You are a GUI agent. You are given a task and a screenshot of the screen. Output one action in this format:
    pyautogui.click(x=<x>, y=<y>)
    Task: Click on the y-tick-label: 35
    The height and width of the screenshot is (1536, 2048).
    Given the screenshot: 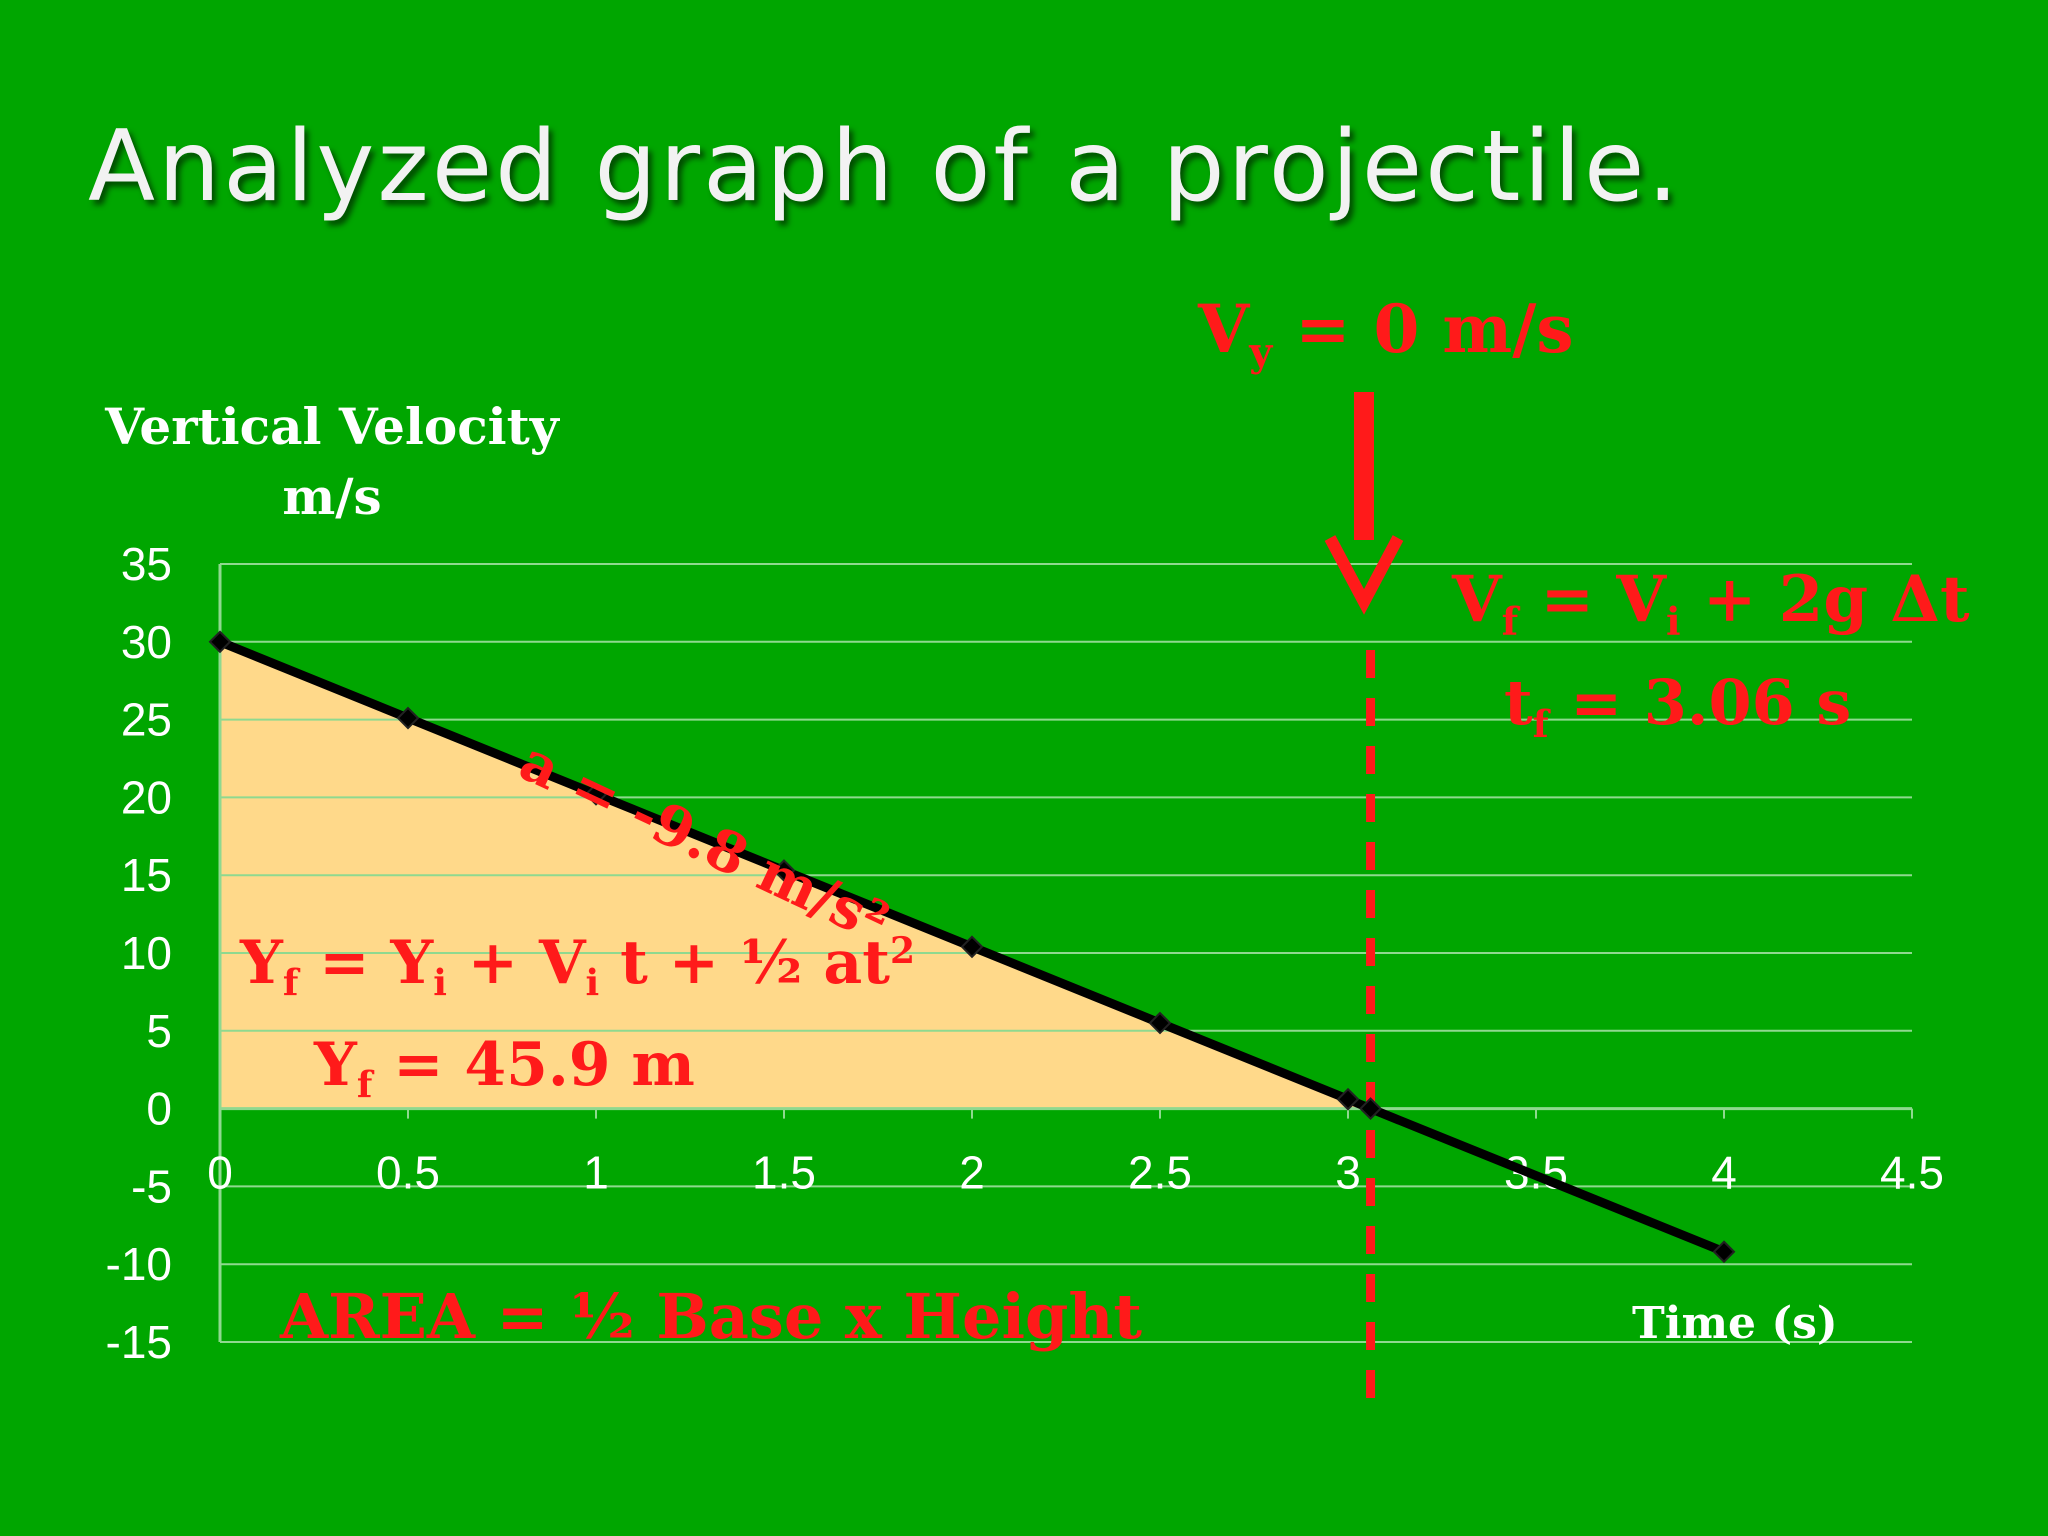 What is the action you would take?
    pyautogui.click(x=146, y=564)
    